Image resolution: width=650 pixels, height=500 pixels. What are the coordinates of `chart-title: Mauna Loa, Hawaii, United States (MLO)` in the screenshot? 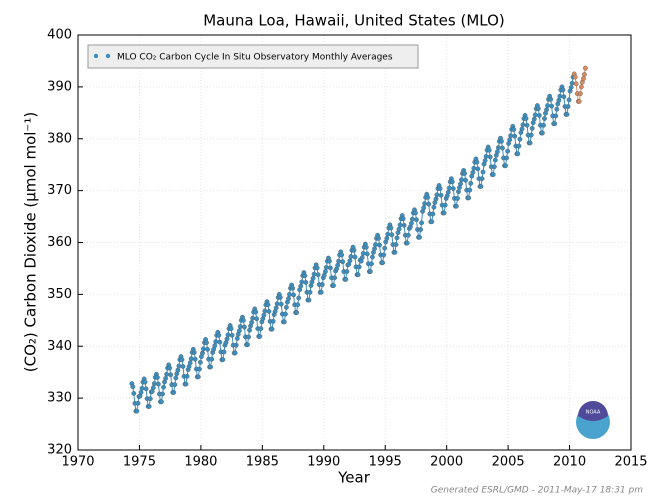 It's located at (354, 21).